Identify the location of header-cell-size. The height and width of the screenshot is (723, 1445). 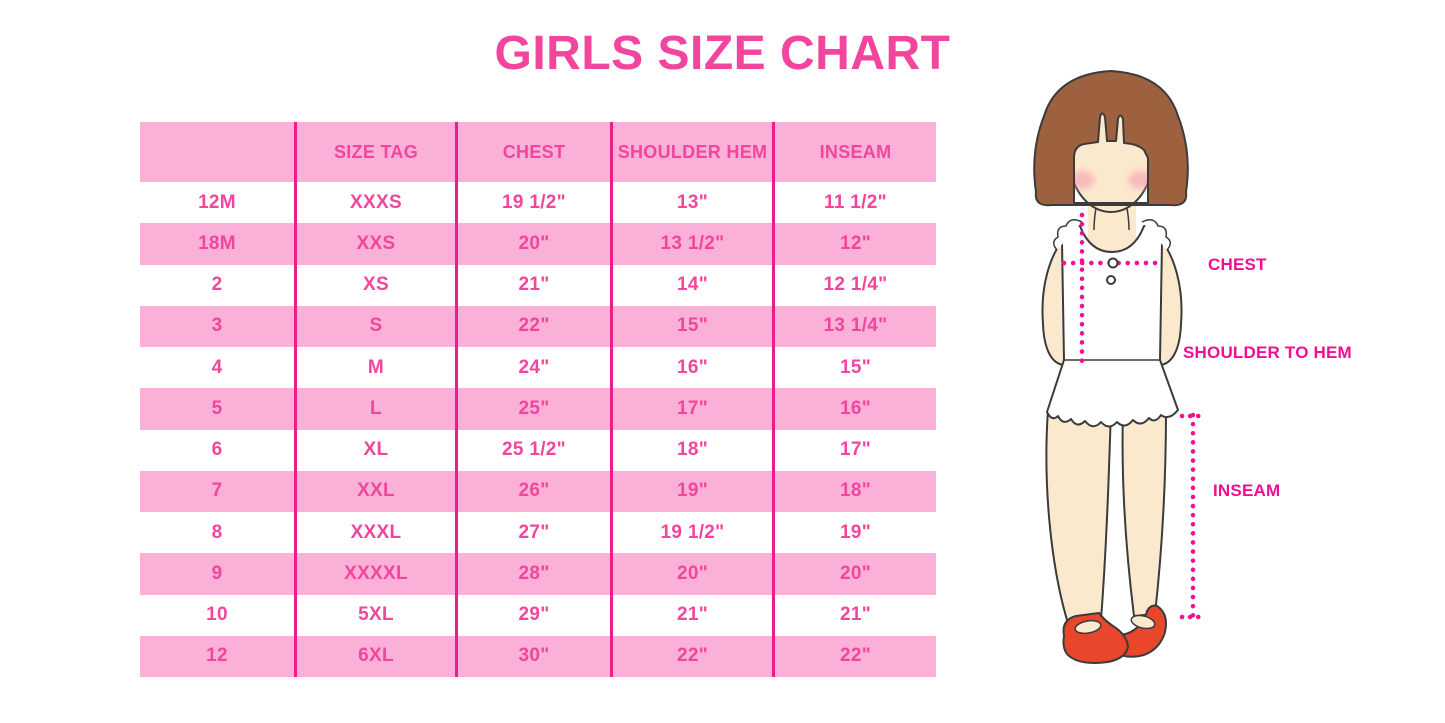
(218, 152).